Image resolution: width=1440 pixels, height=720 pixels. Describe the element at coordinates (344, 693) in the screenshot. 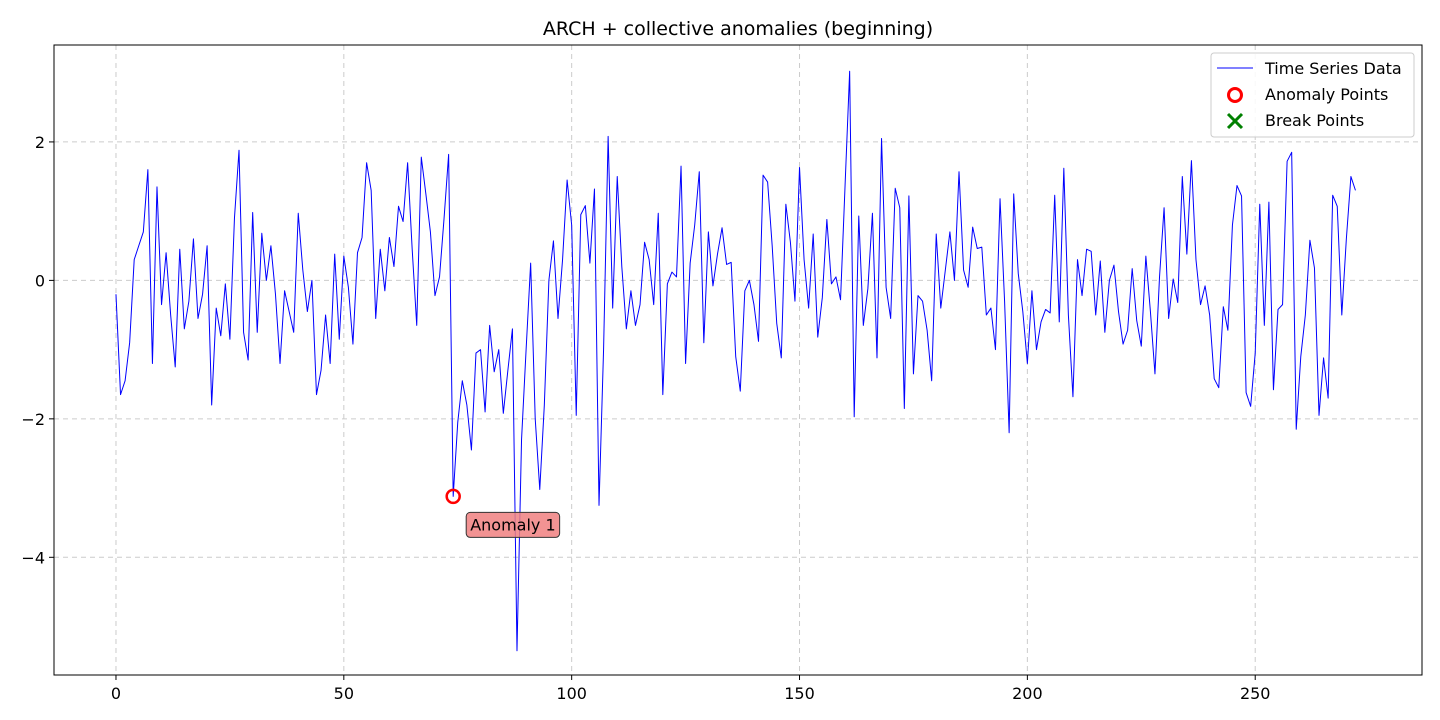

I see `x-tick-label: 50` at that location.